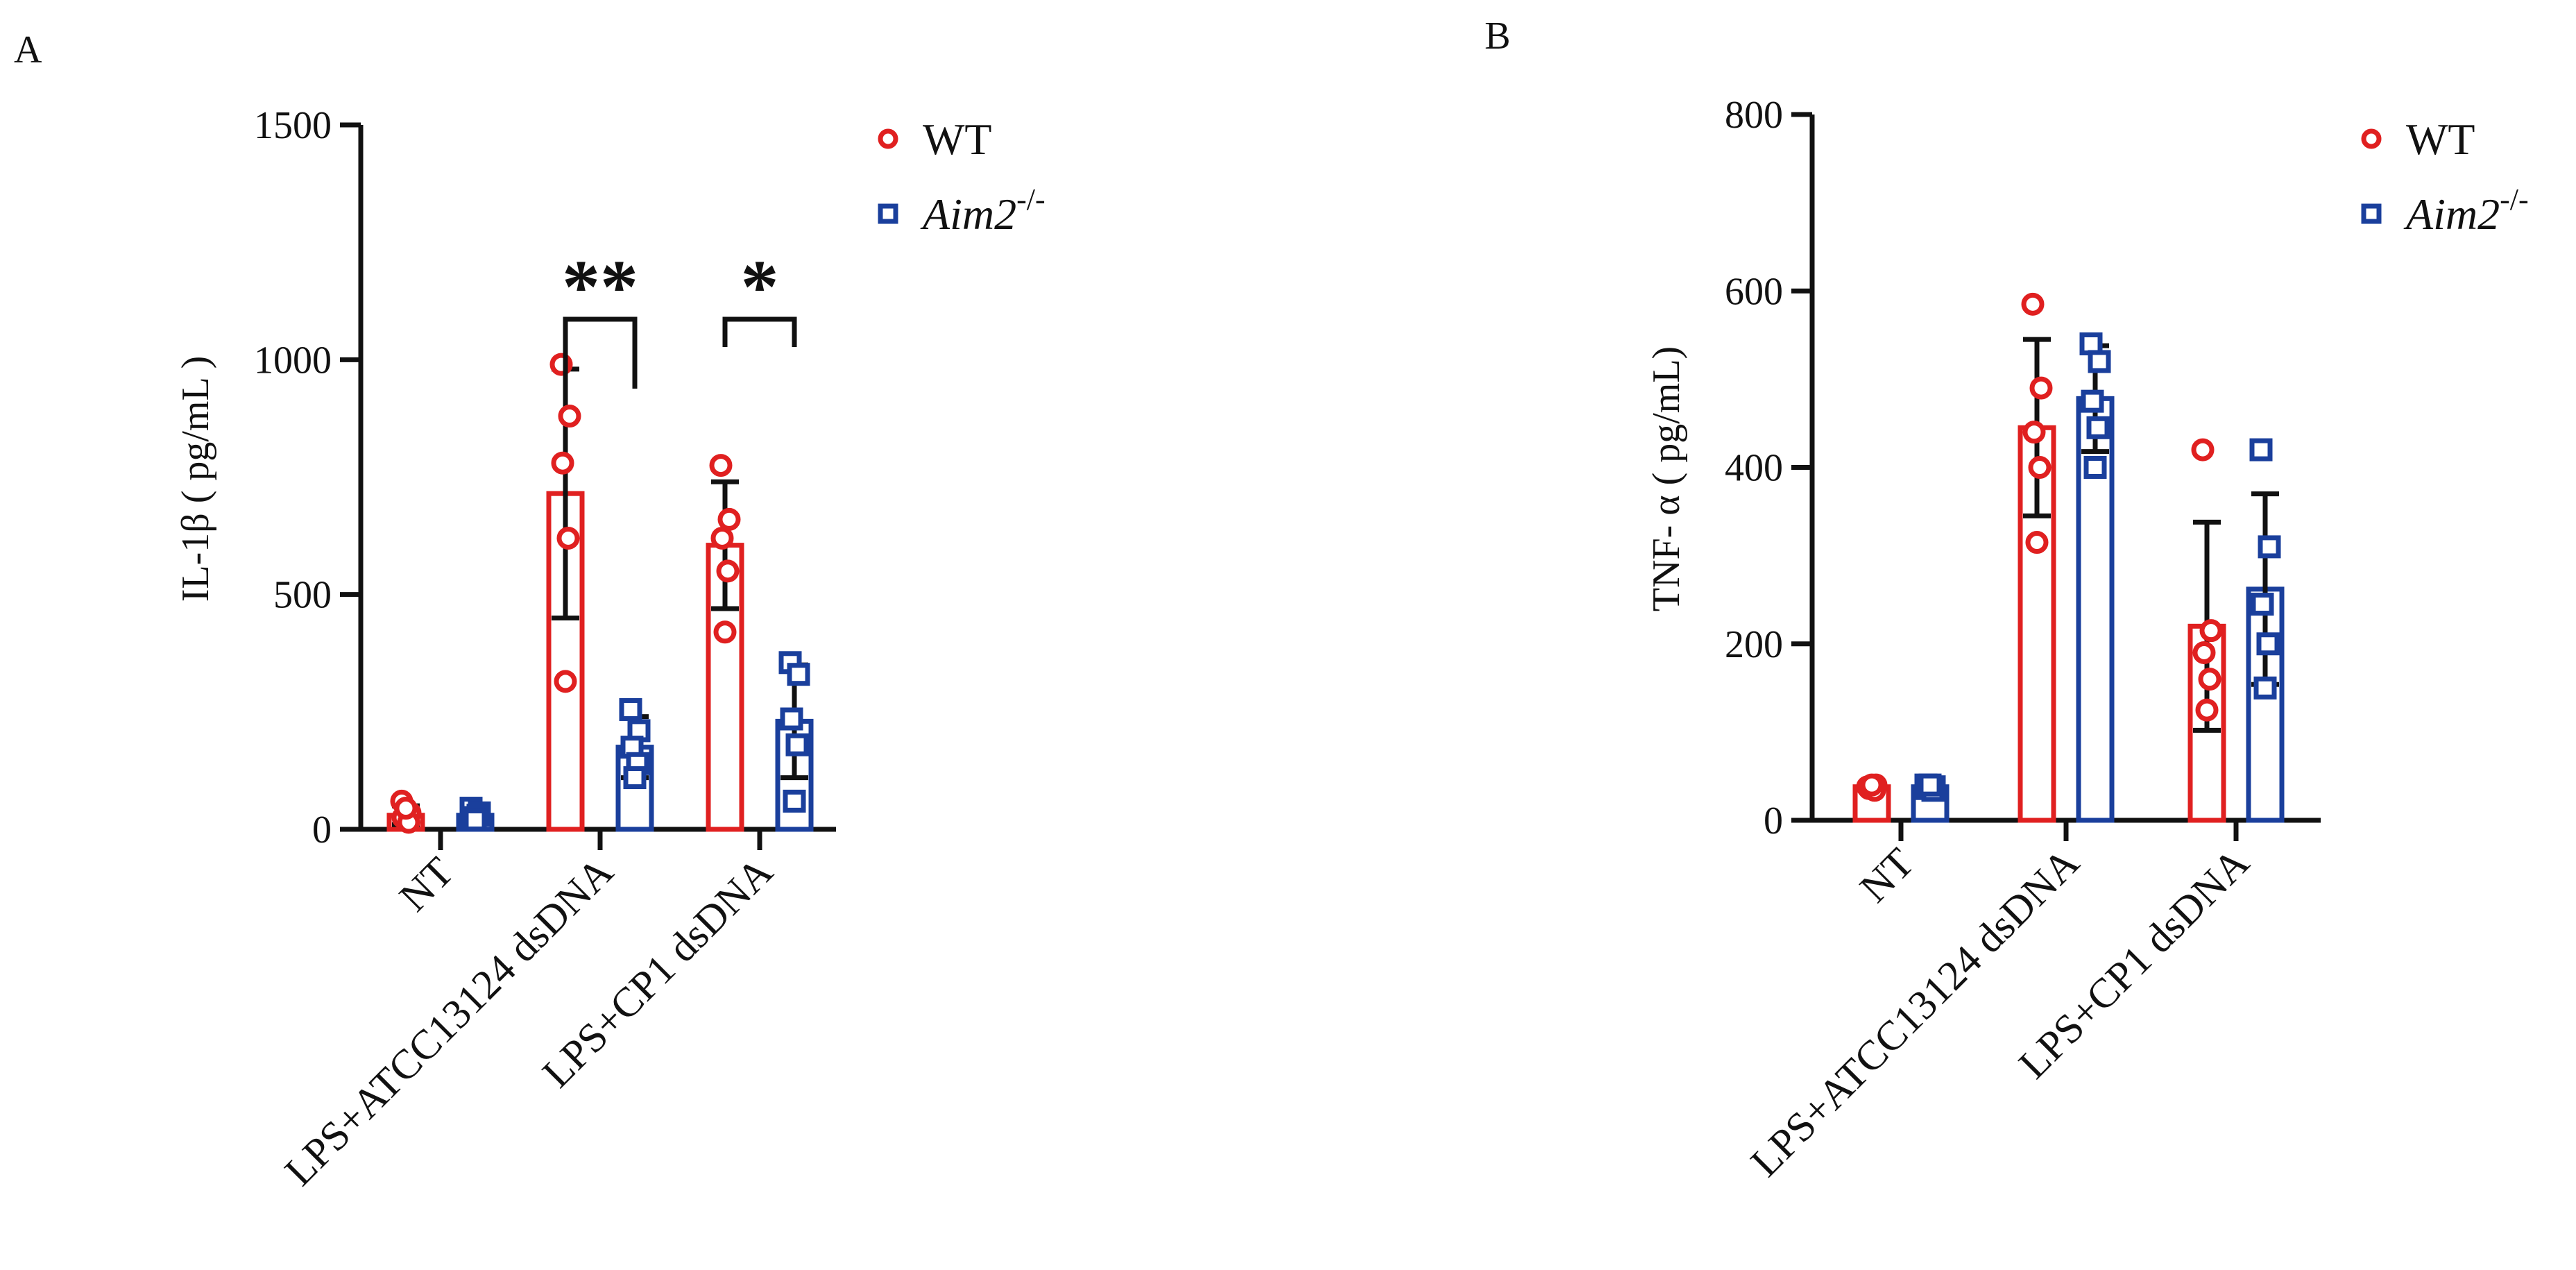  What do you see at coordinates (1754, 469) in the screenshot?
I see `y-tick-label: 400` at bounding box center [1754, 469].